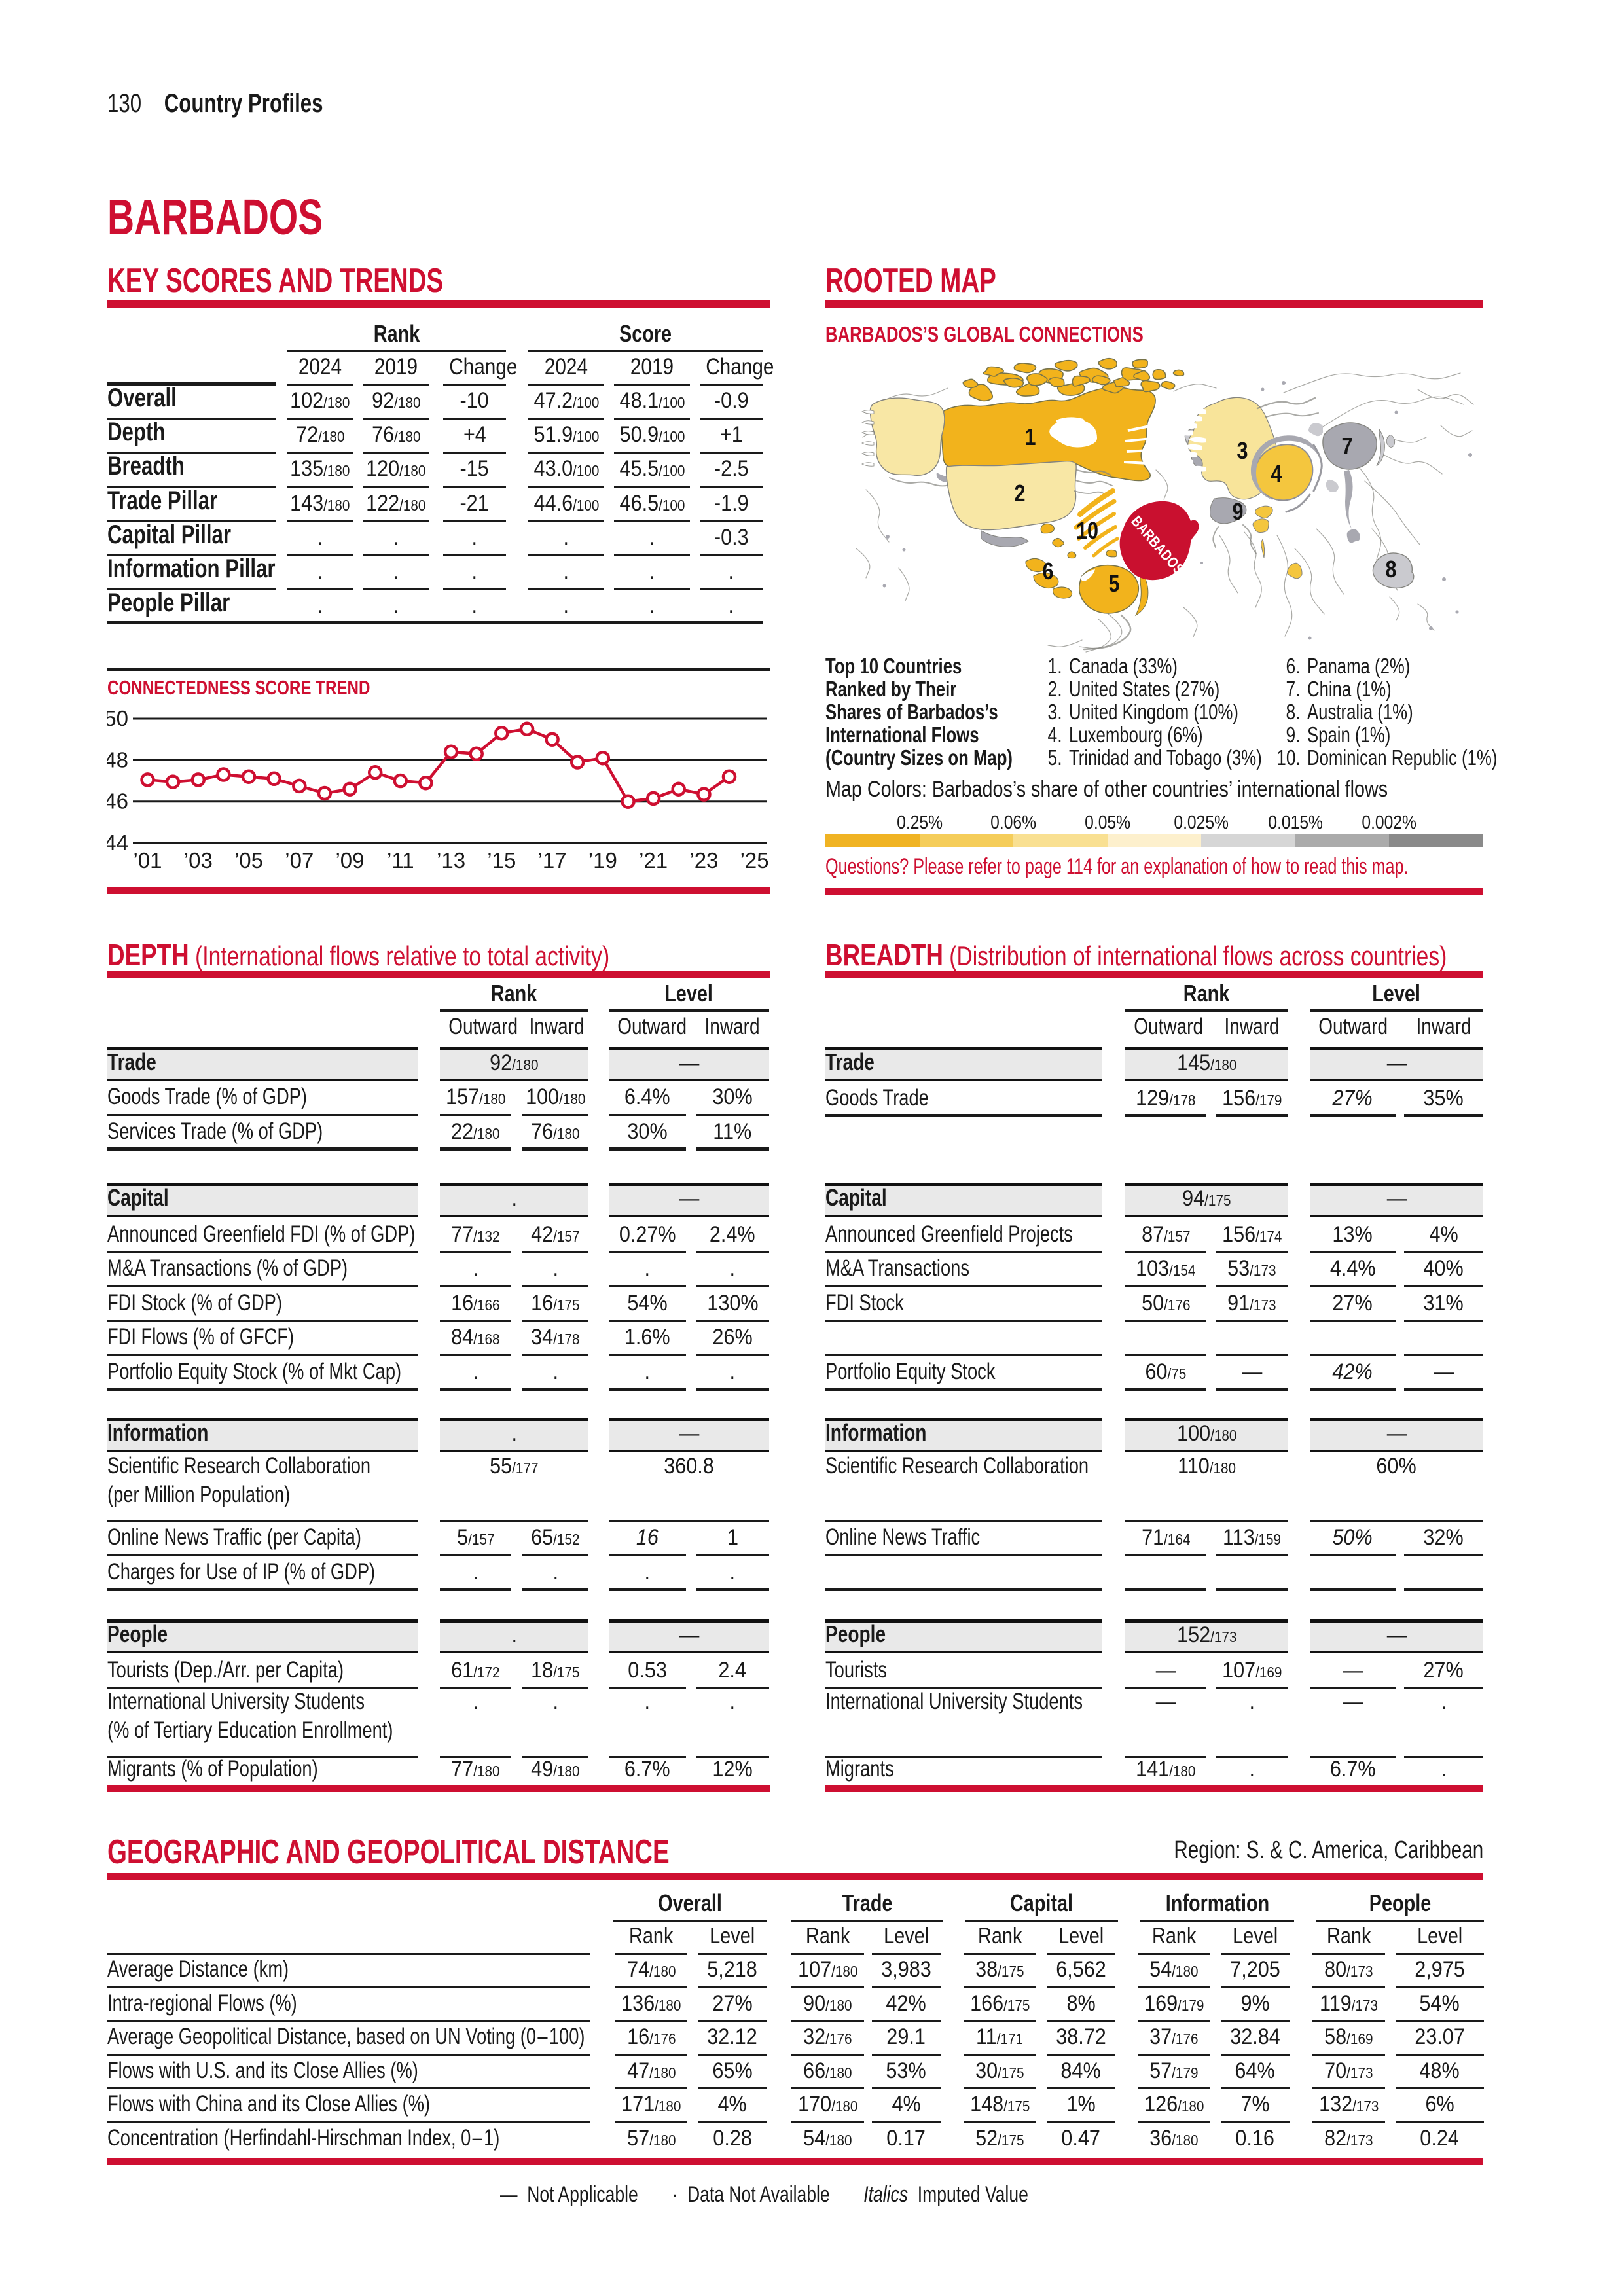 Image resolution: width=1624 pixels, height=2296 pixels. What do you see at coordinates (198, 860) in the screenshot?
I see `svg-text: ’03` at bounding box center [198, 860].